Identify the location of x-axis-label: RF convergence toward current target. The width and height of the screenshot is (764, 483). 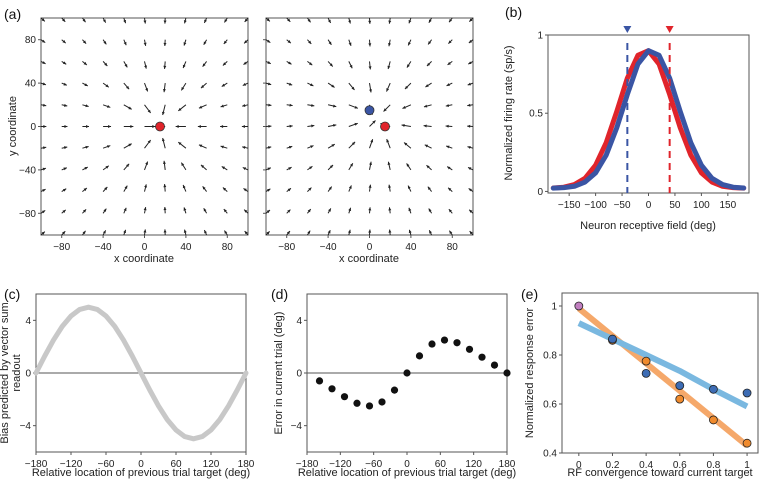
(659, 473).